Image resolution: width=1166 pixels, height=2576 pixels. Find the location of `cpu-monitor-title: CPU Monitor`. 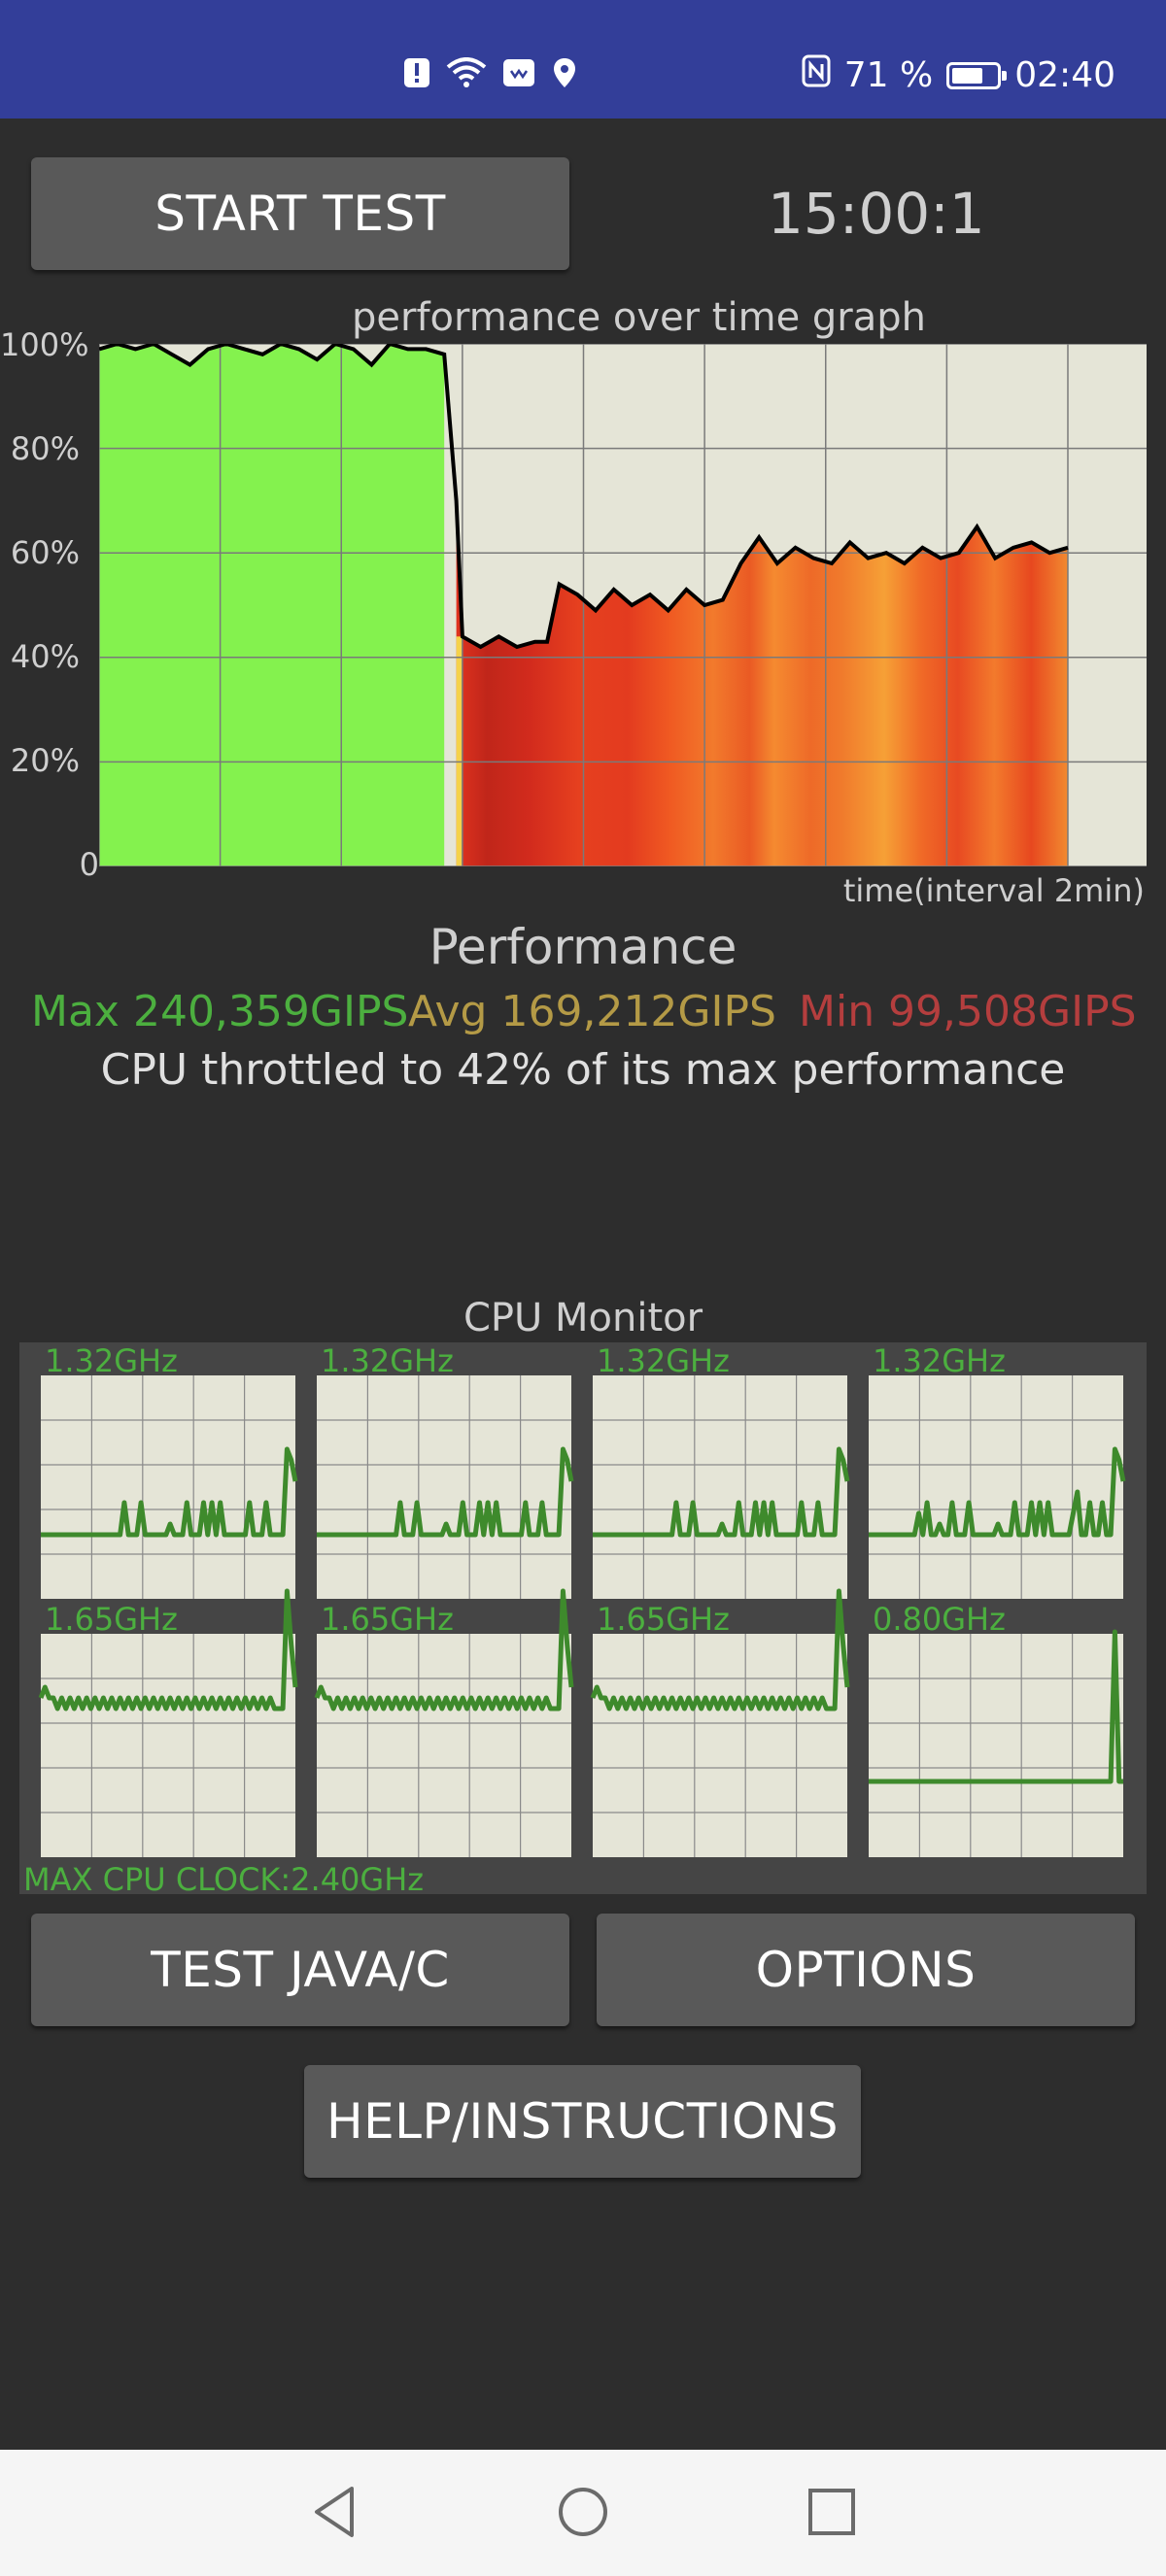

cpu-monitor-title: CPU Monitor is located at coordinates (583, 1318).